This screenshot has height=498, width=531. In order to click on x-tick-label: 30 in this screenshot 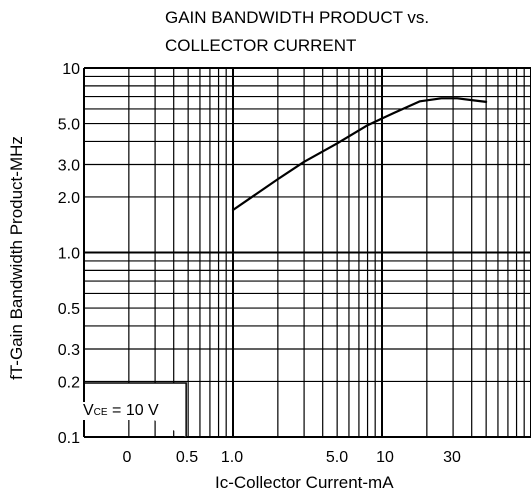, I will do `click(452, 457)`.